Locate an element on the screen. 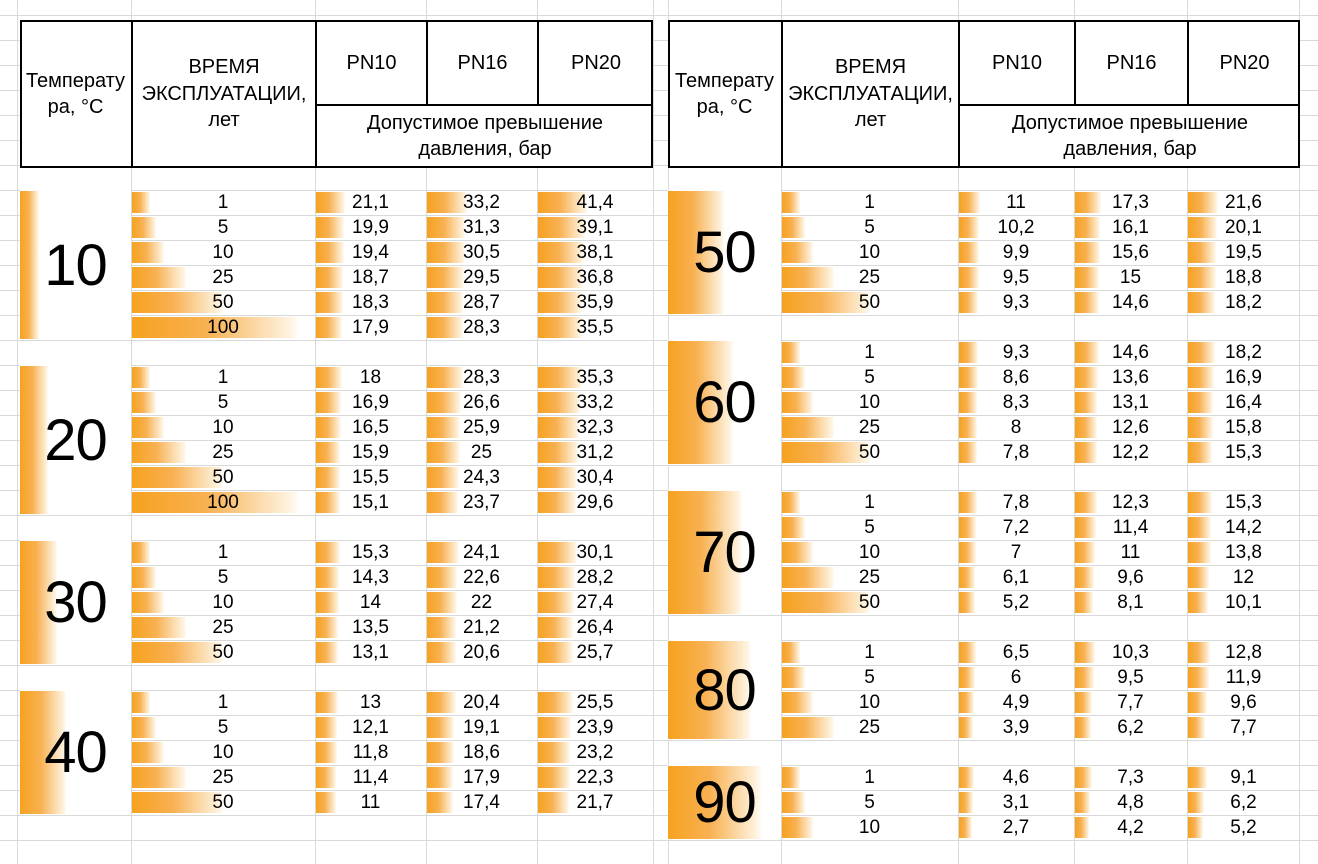  pn20-value: 25,7 is located at coordinates (595, 652).